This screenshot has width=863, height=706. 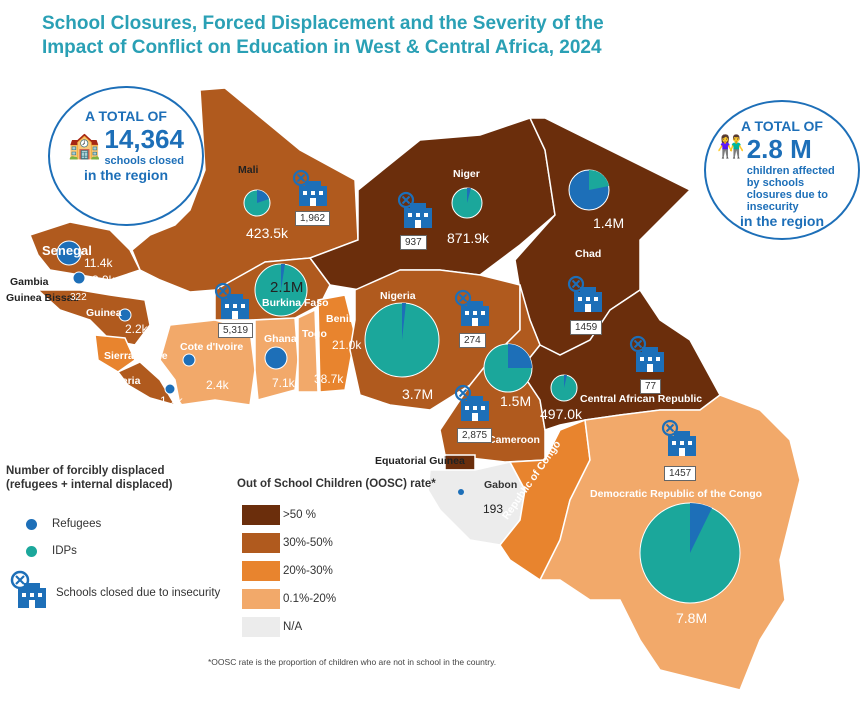 I want to click on school-closed-legend-icon, so click(x=28, y=589).